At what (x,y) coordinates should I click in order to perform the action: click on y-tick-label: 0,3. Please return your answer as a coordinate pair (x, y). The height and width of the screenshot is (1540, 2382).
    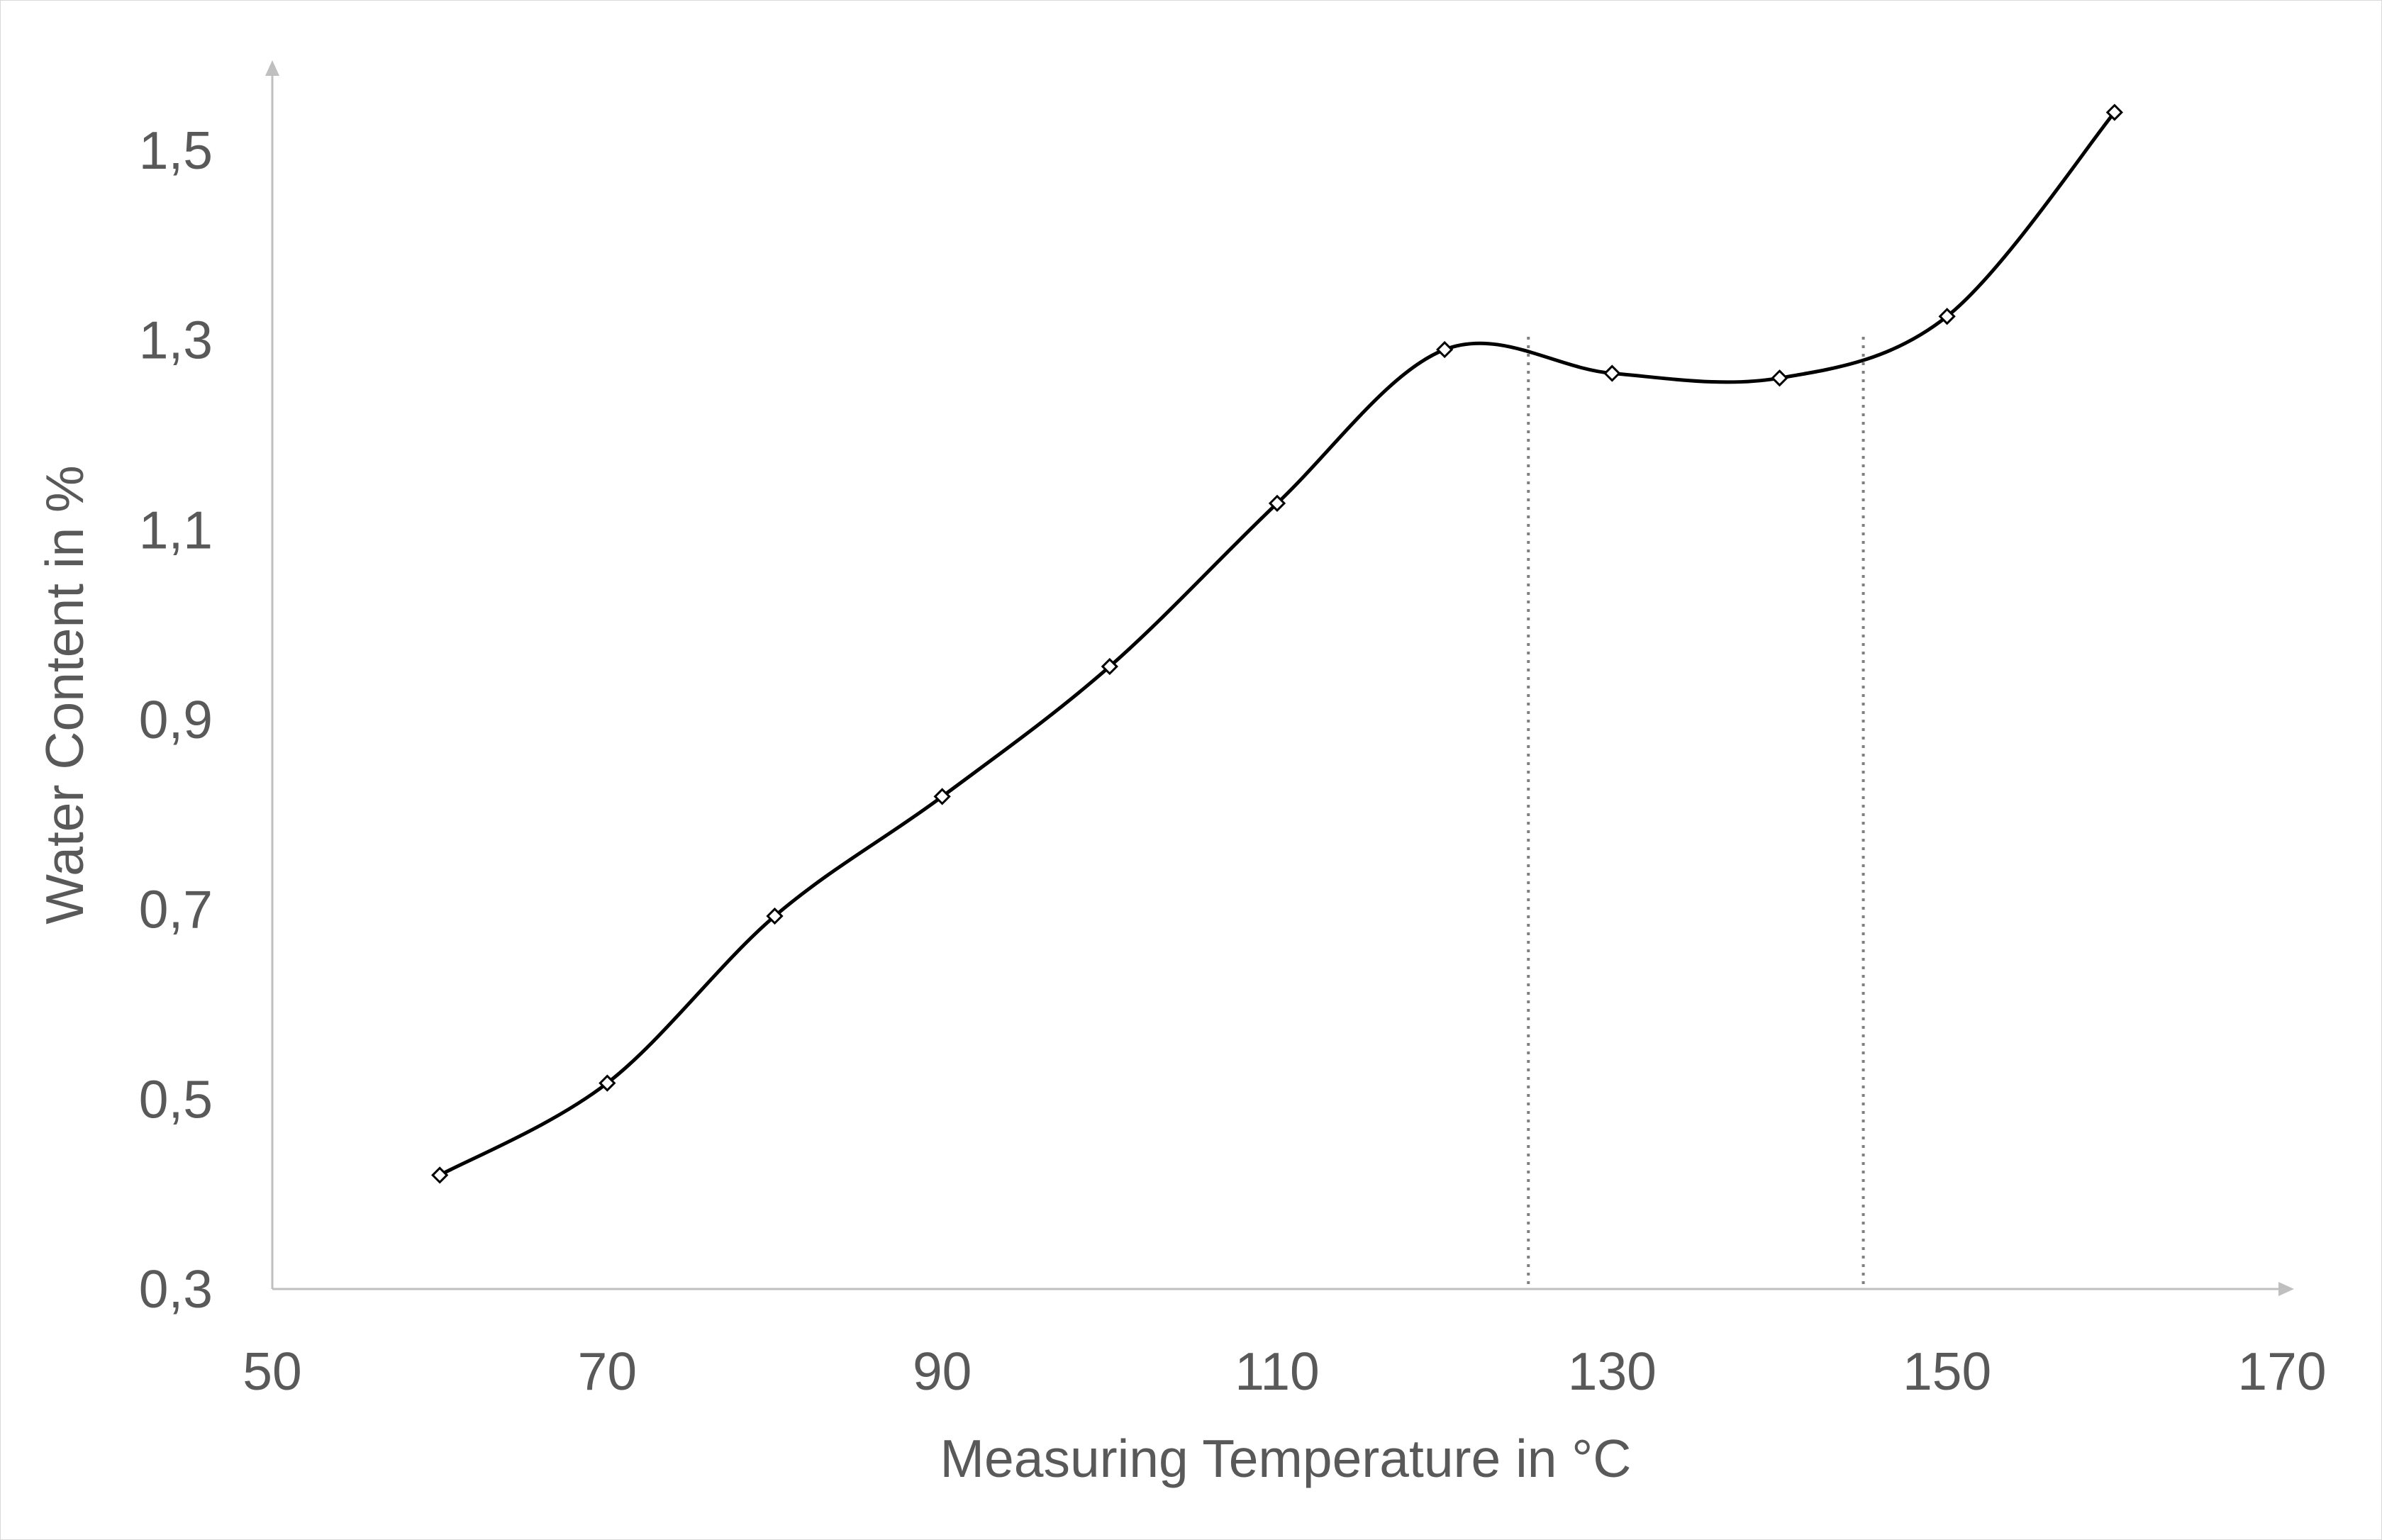
    Looking at the image, I should click on (176, 1289).